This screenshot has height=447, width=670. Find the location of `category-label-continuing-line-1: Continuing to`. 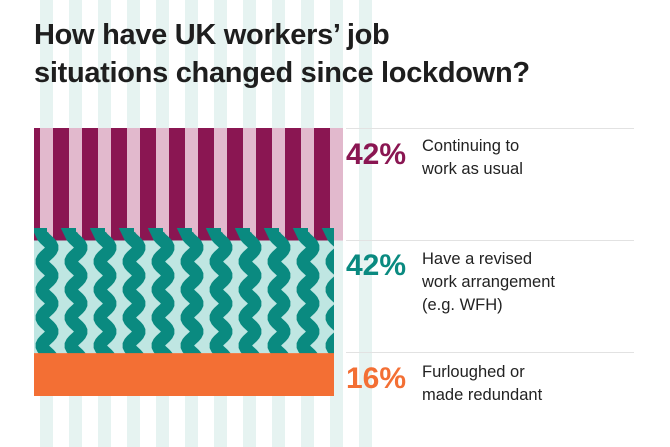

category-label-continuing-line-1: Continuing to is located at coordinates (471, 146).